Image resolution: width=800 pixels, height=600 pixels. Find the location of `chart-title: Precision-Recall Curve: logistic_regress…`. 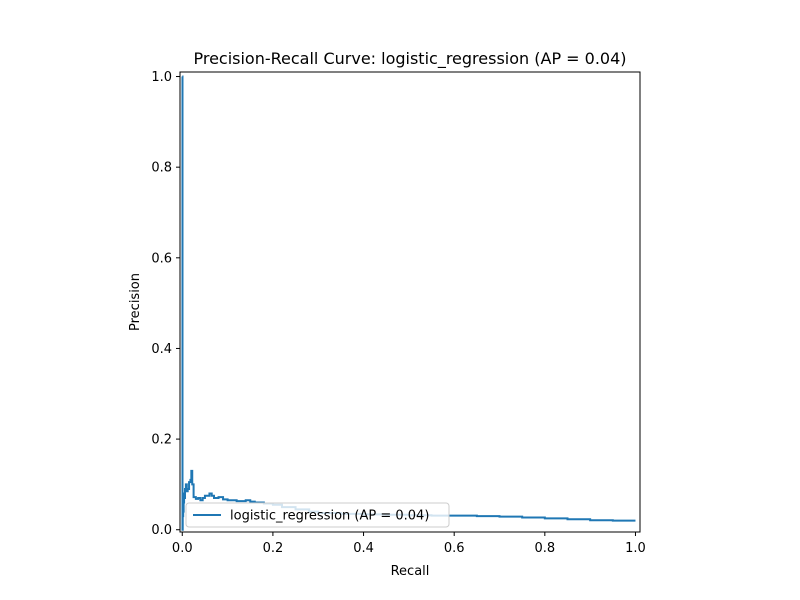

chart-title: Precision-Recall Curve: logistic_regress… is located at coordinates (409, 59).